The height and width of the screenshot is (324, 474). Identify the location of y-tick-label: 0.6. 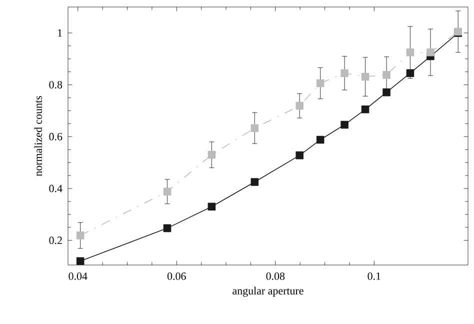
(55, 136).